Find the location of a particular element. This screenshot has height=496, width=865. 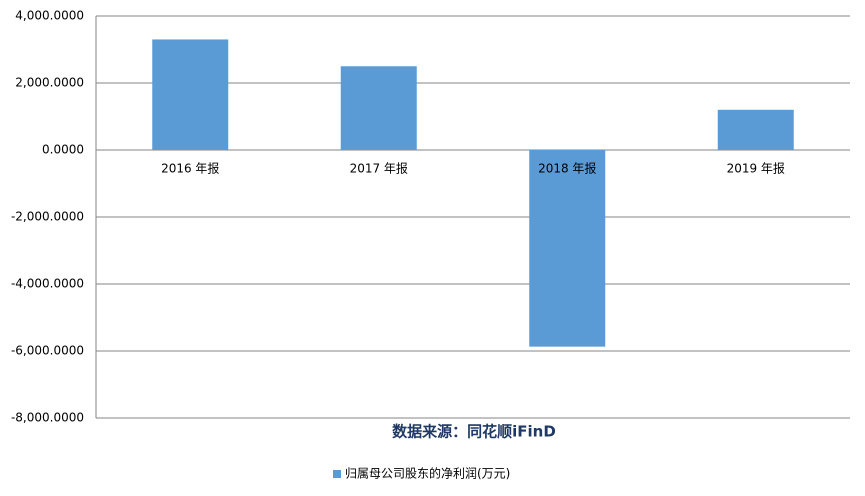

y-tick-label: -4,000.0000 is located at coordinates (47, 284).